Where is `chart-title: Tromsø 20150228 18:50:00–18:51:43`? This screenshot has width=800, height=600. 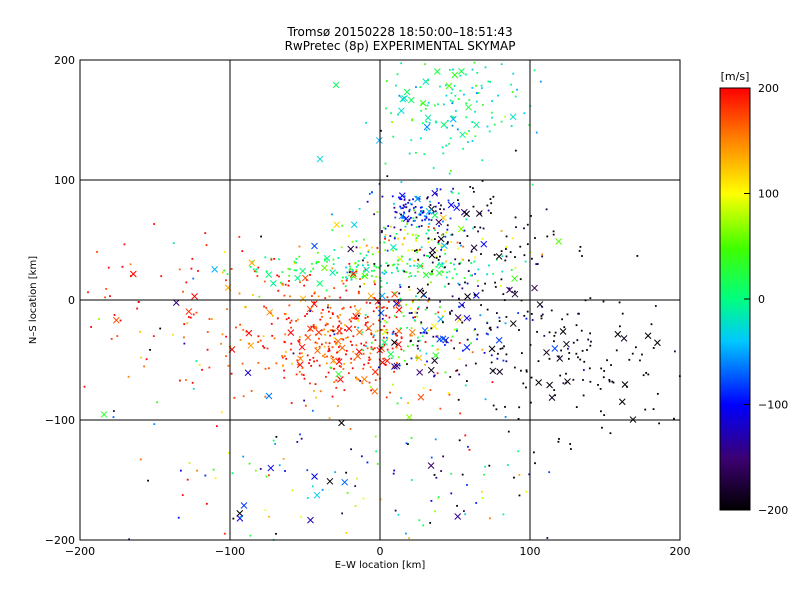 chart-title: Tromsø 20150228 18:50:00–18:51:43 is located at coordinates (399, 32).